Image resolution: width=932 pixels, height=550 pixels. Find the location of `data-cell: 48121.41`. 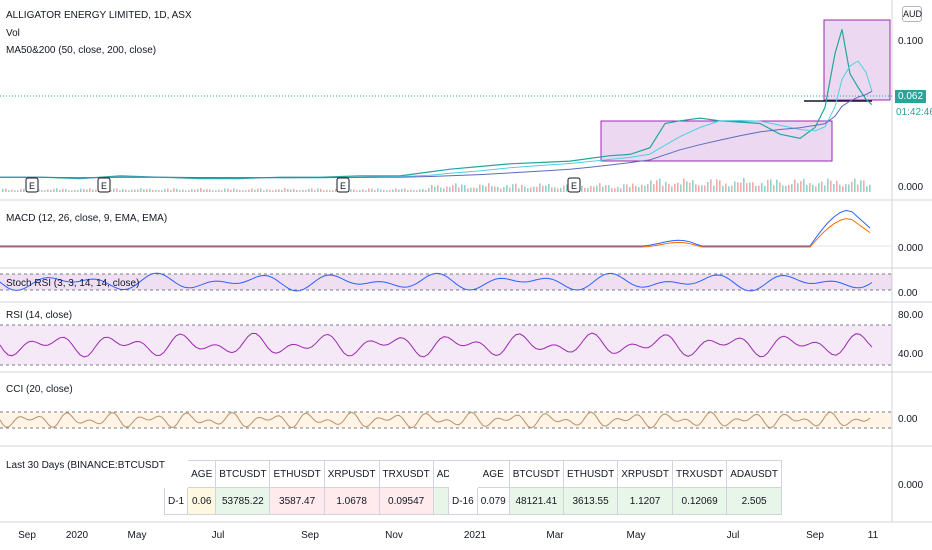

data-cell: 48121.41 is located at coordinates (536, 501).